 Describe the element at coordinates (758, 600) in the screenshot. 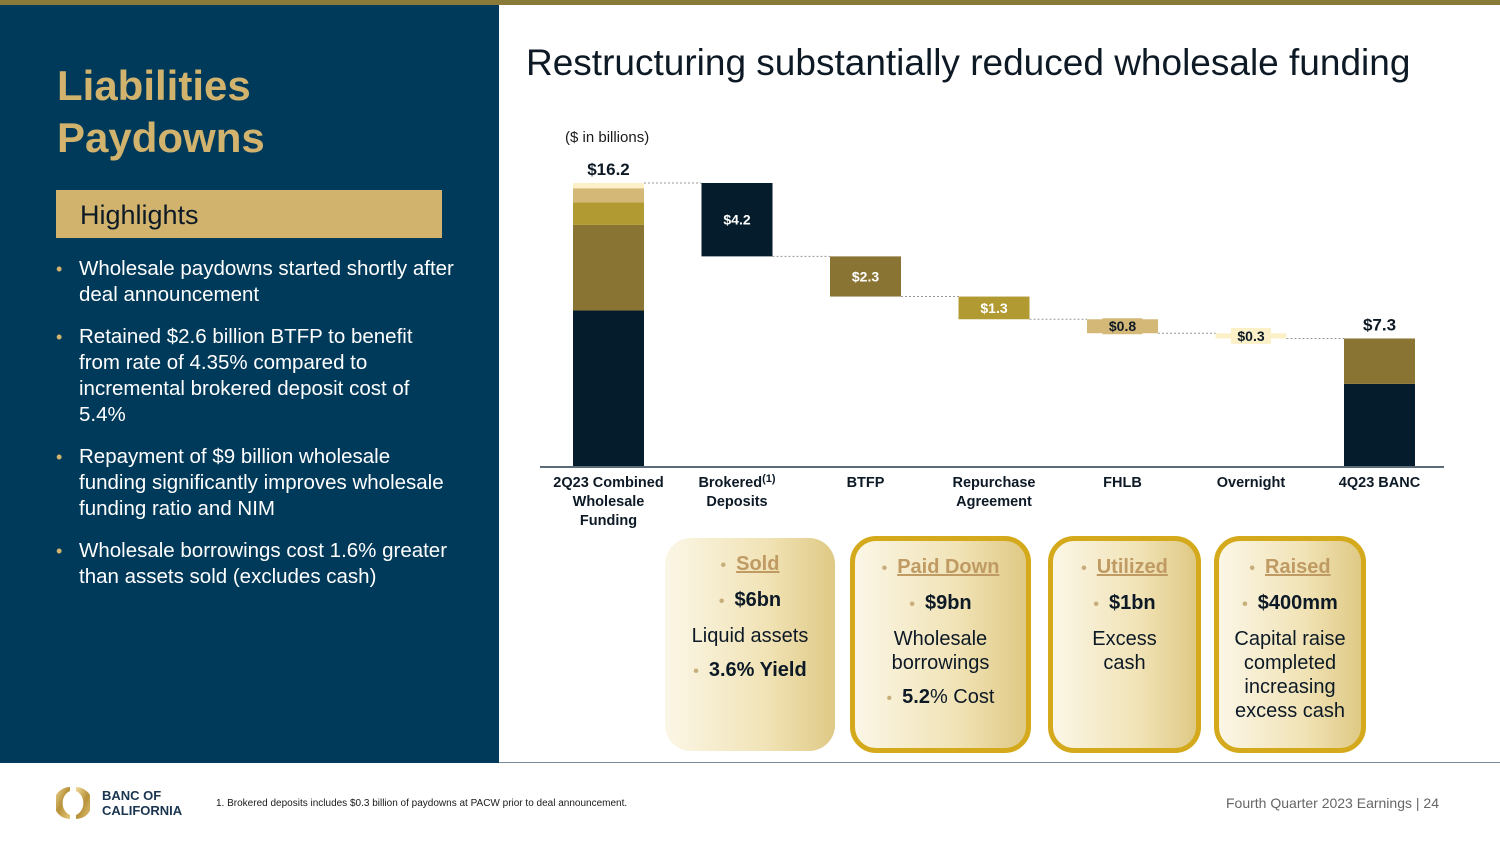

I see `card-amount: $6bn` at that location.